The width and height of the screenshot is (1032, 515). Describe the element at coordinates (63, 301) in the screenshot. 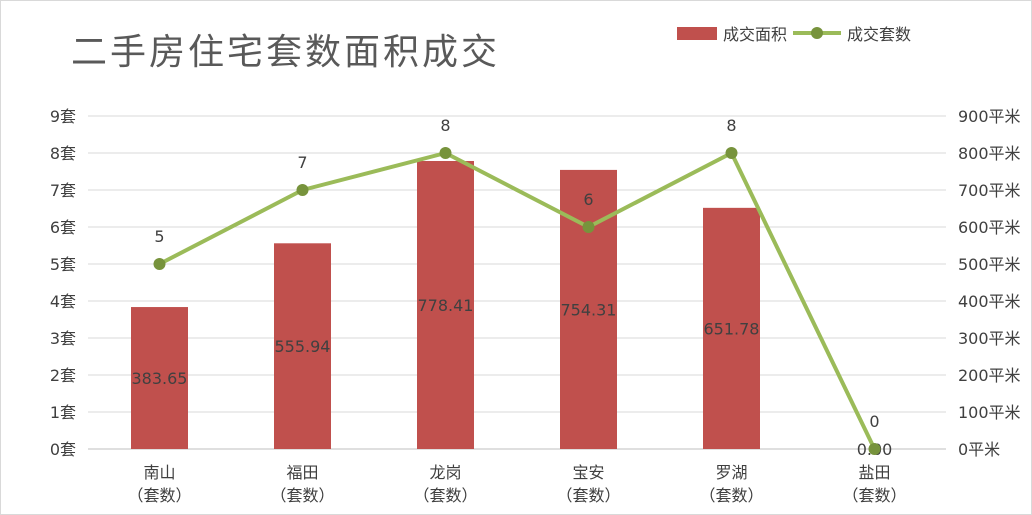

I see `y-left-tick-label: 4套` at that location.